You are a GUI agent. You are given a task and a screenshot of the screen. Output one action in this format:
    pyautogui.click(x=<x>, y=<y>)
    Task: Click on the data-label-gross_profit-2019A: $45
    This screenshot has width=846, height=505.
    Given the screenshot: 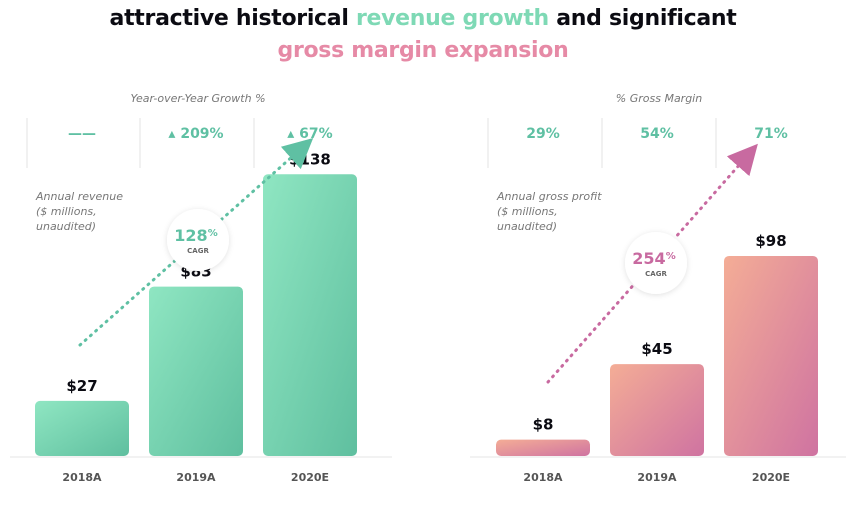 What is the action you would take?
    pyautogui.click(x=656, y=349)
    